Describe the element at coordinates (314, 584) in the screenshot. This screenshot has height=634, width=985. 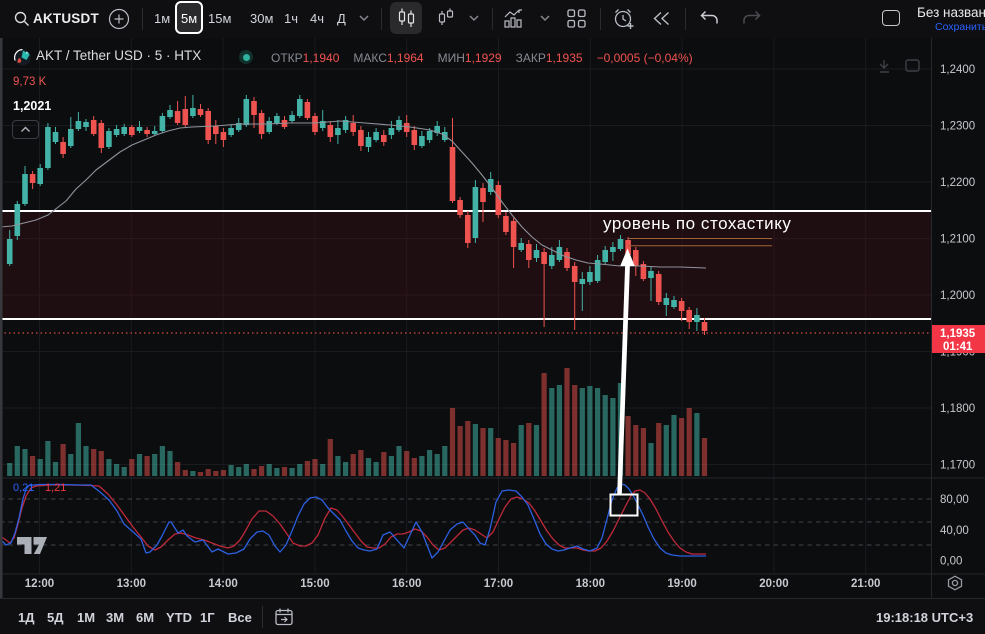
I see `svg-text: 15:00` at that location.